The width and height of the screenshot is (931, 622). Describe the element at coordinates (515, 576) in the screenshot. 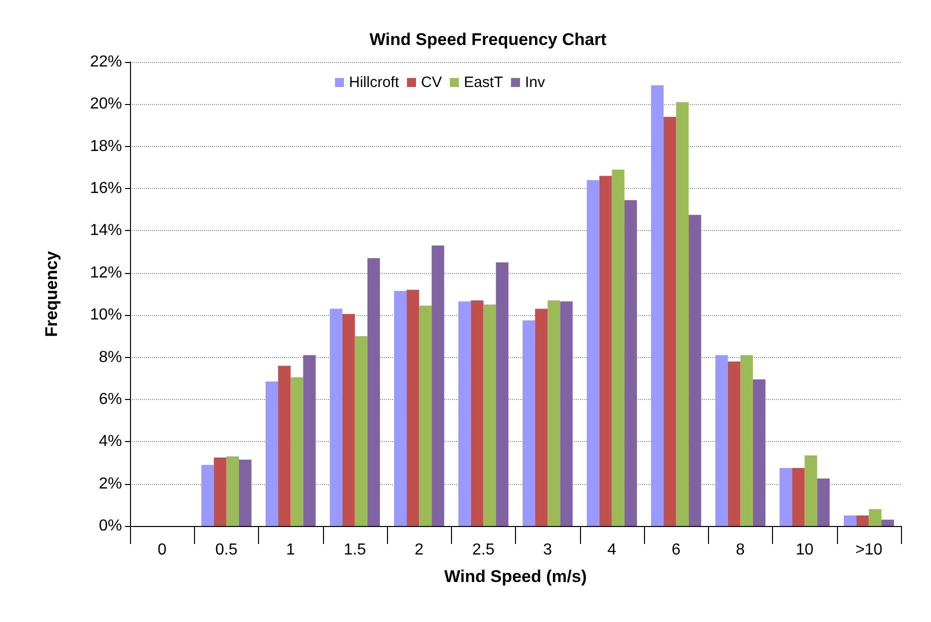

I see `x-axis-title: Wind Speed (m/s)` at that location.